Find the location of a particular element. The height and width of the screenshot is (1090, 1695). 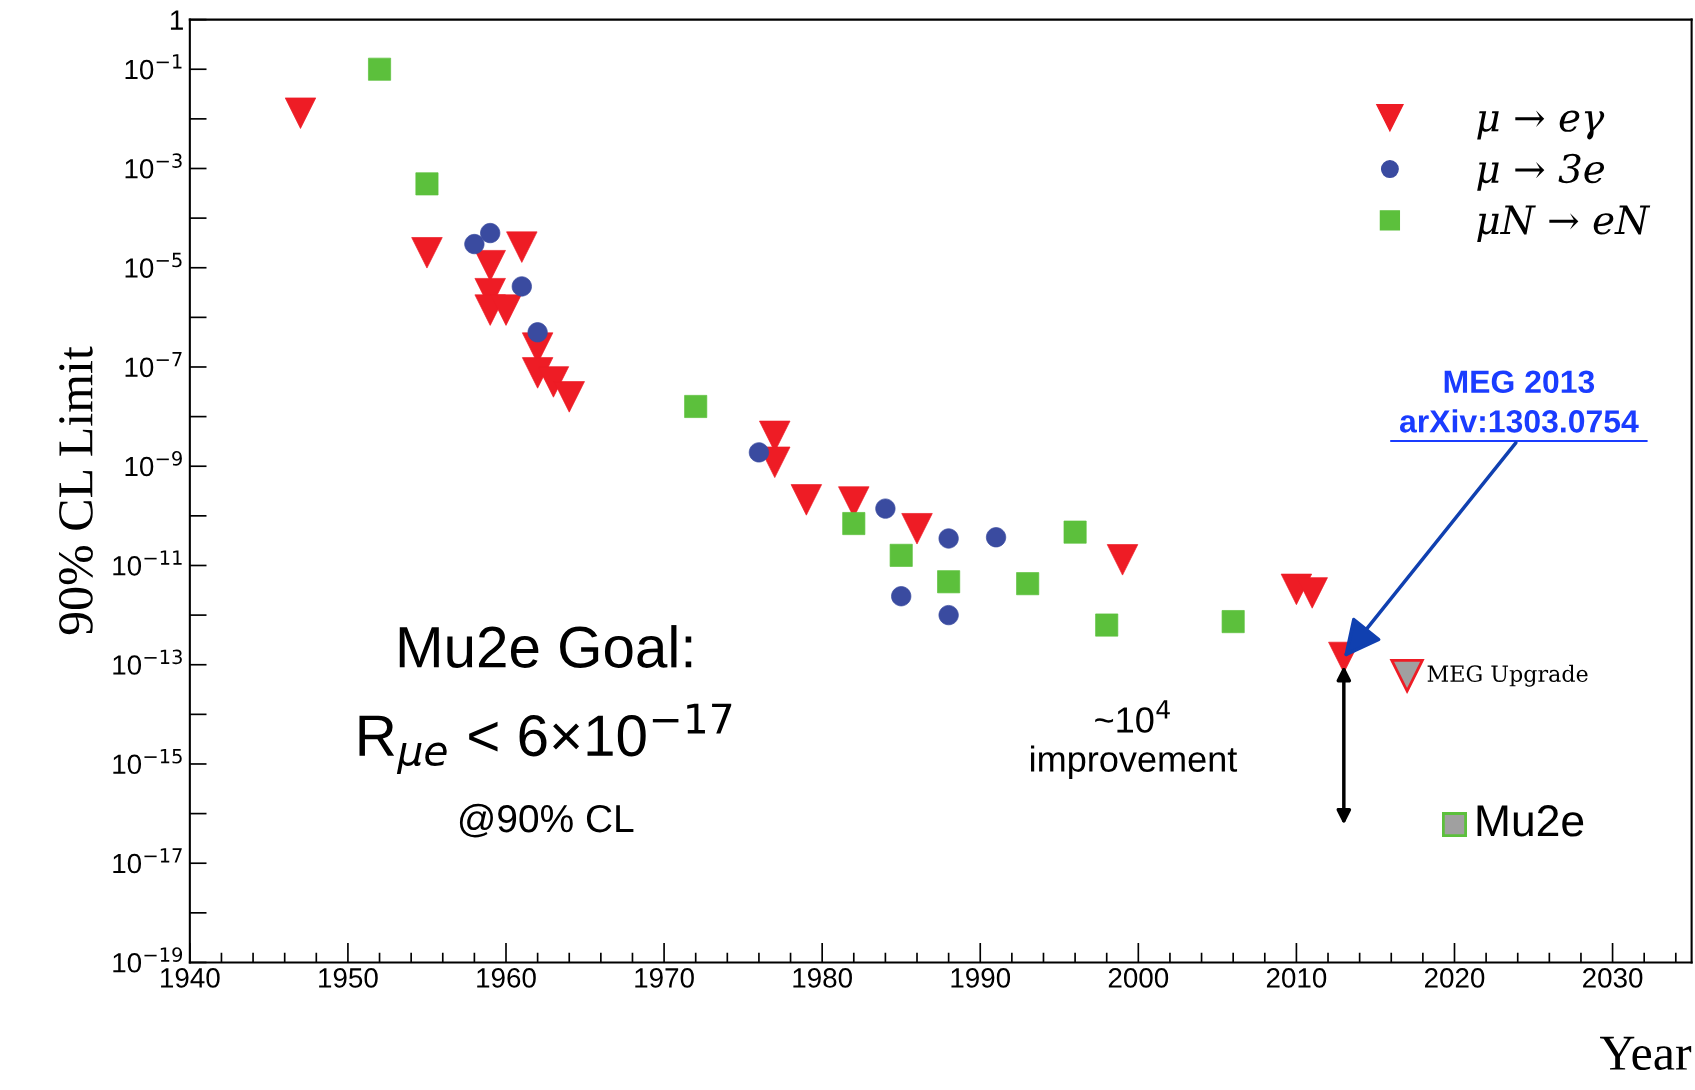

x-tick-label: 2010 is located at coordinates (1296, 978).